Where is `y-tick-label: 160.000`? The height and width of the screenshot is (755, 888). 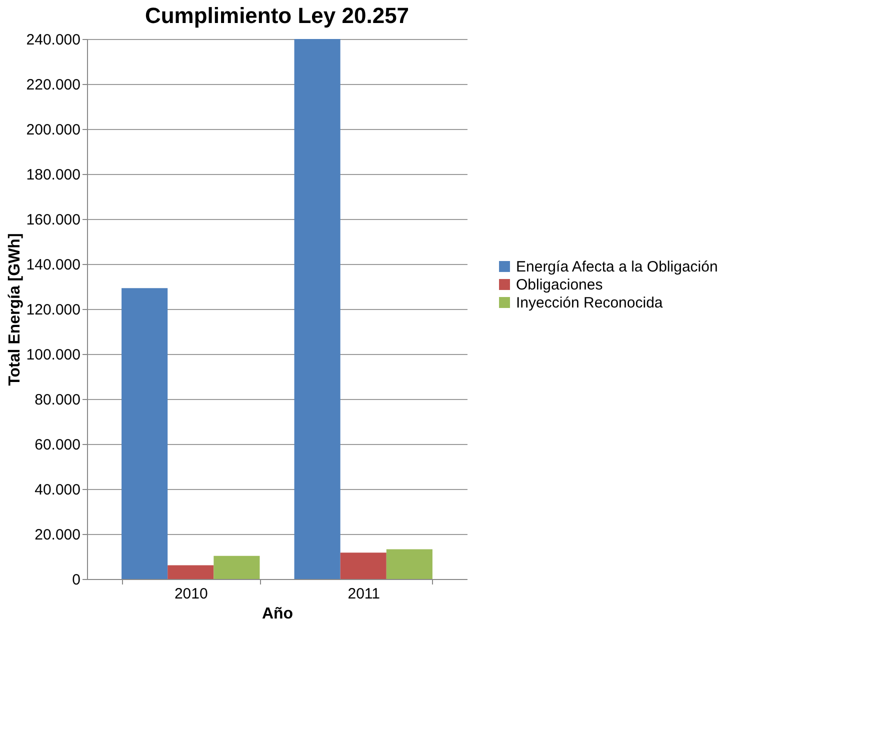
y-tick-label: 160.000 is located at coordinates (53, 220).